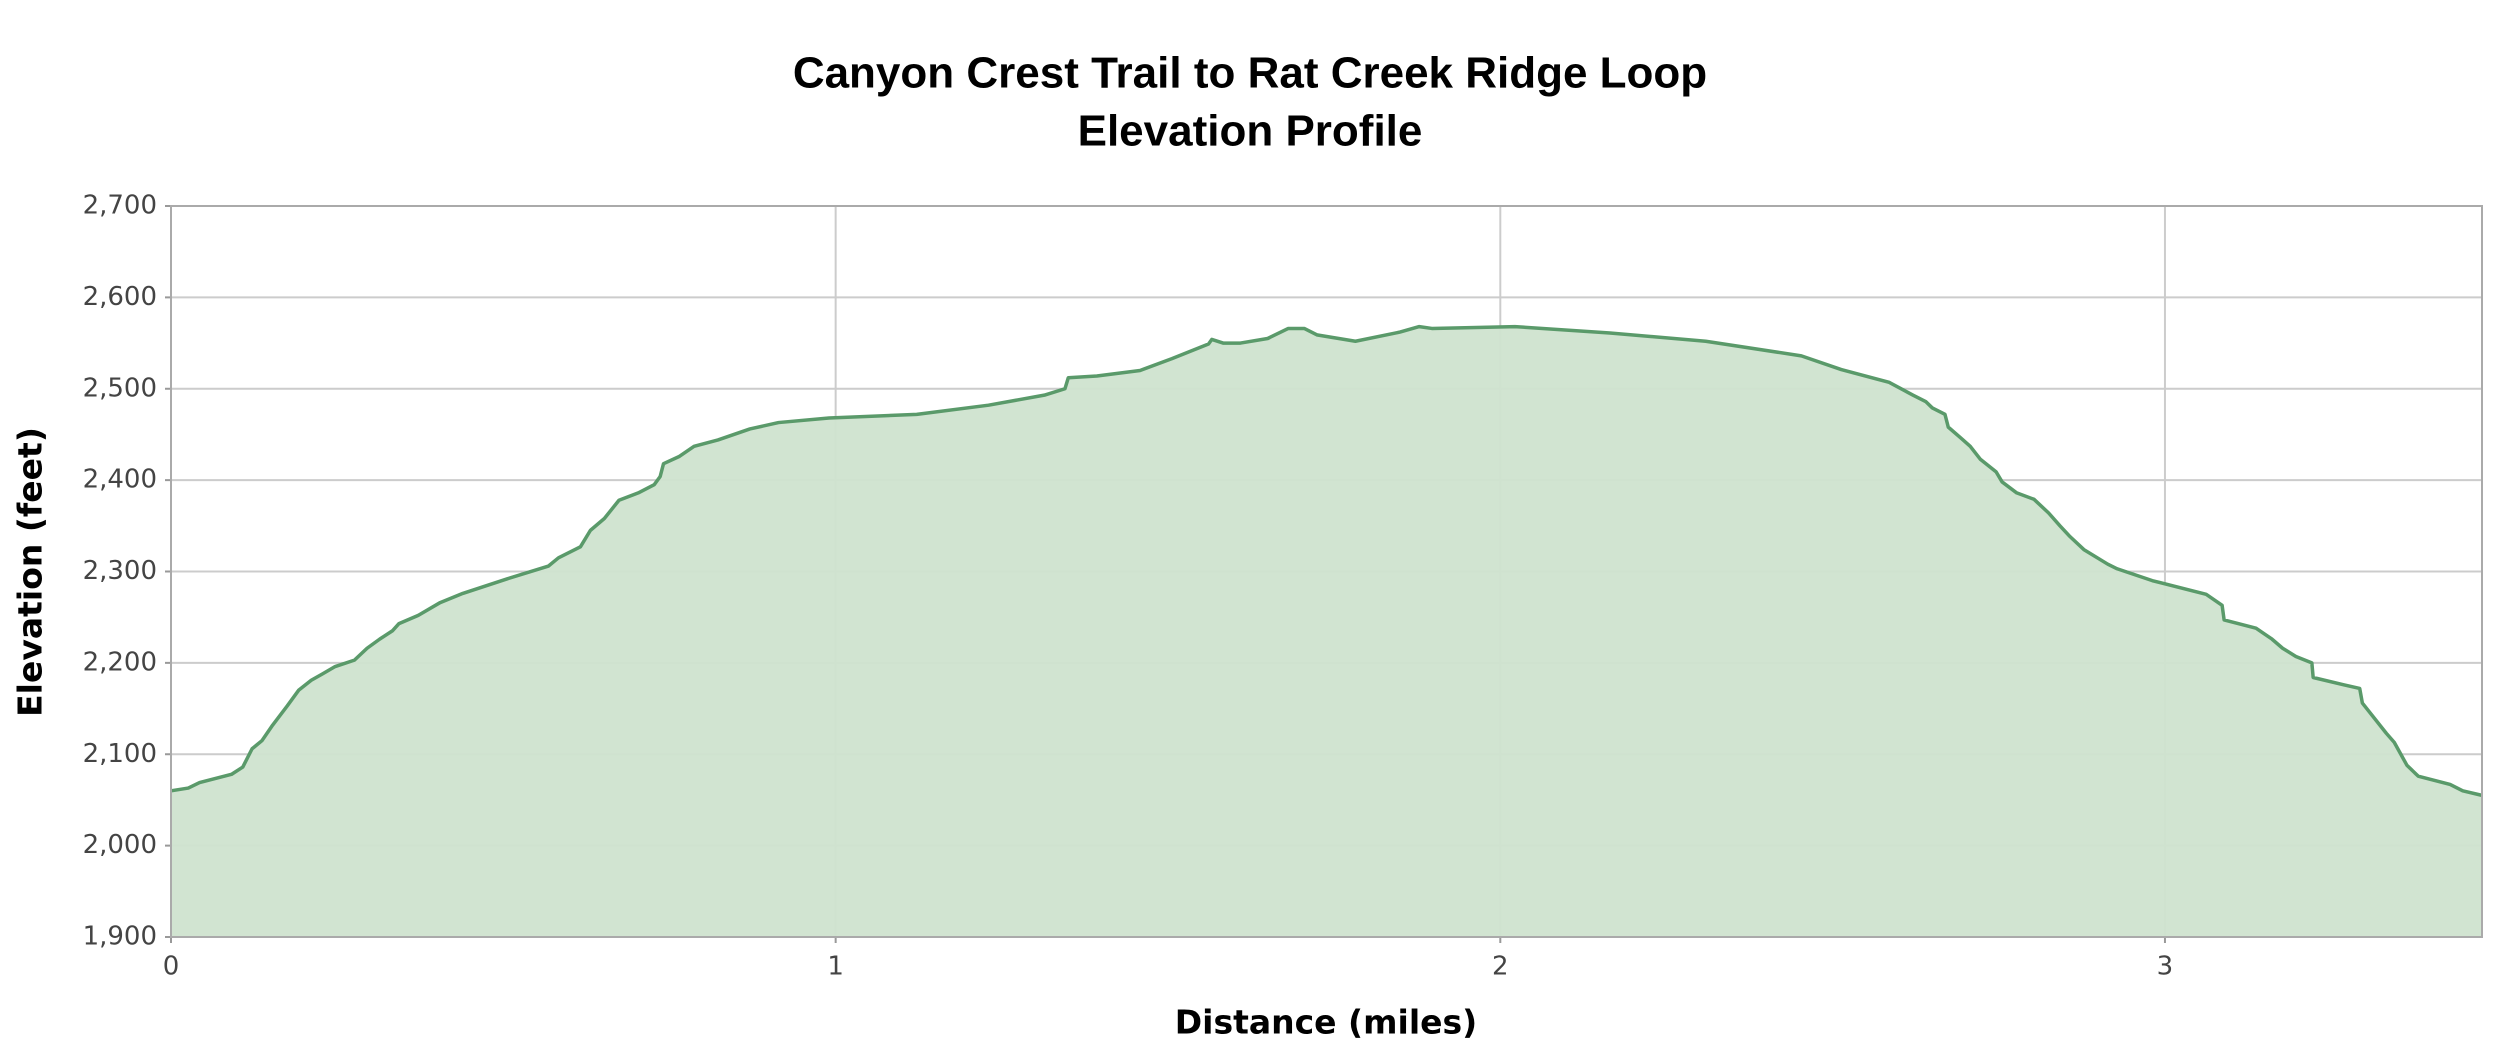  What do you see at coordinates (1500, 967) in the screenshot?
I see `x-tick-label: 2` at bounding box center [1500, 967].